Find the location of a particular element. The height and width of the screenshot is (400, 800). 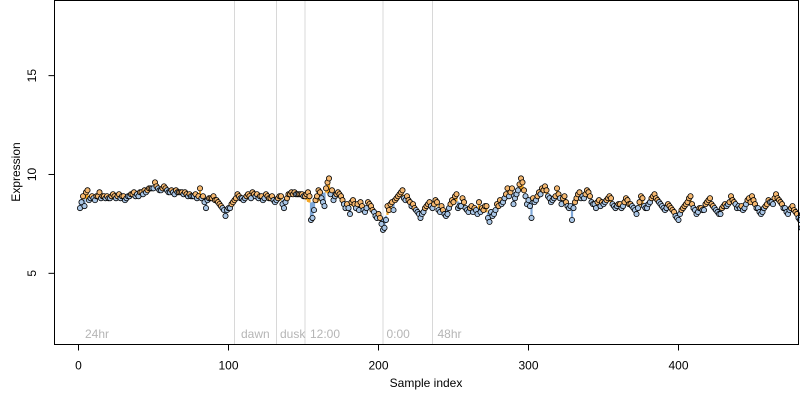

event-label: dawn is located at coordinates (255, 334).